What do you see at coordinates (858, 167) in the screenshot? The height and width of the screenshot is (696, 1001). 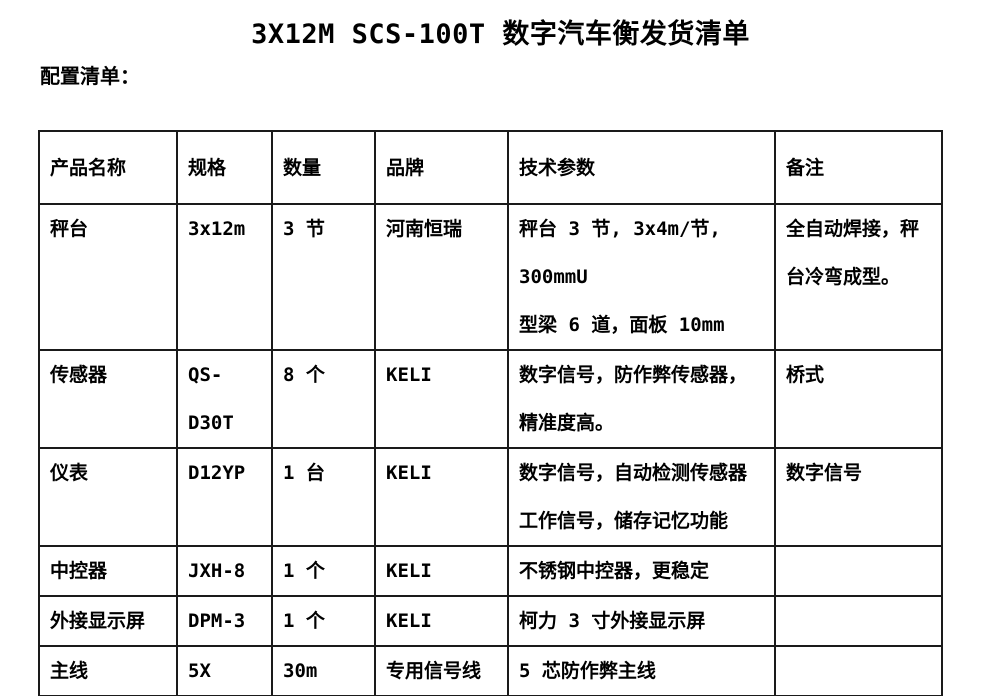 I see `header-remark: 备注` at bounding box center [858, 167].